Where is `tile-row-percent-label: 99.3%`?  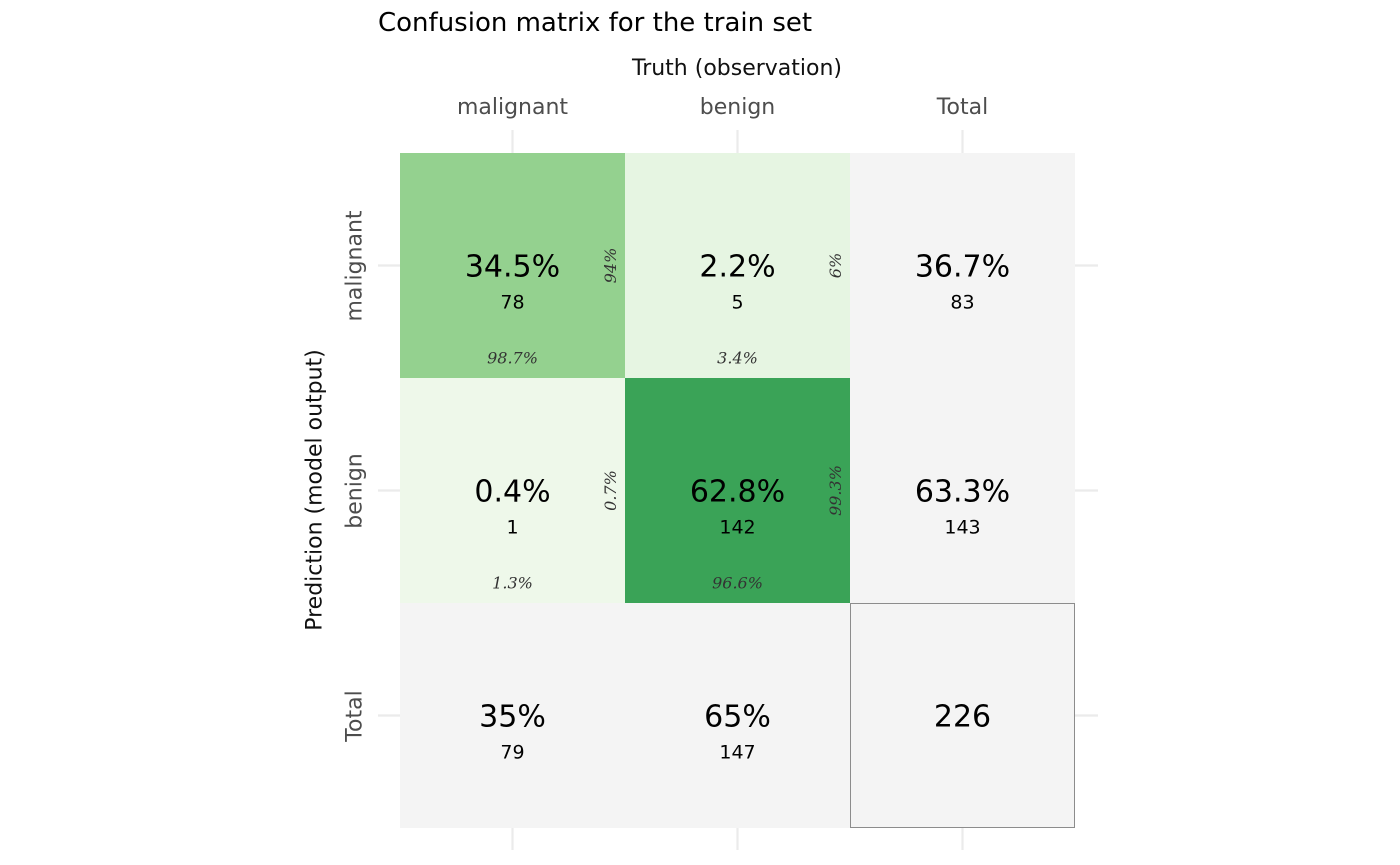
tile-row-percent-label: 99.3% is located at coordinates (835, 490).